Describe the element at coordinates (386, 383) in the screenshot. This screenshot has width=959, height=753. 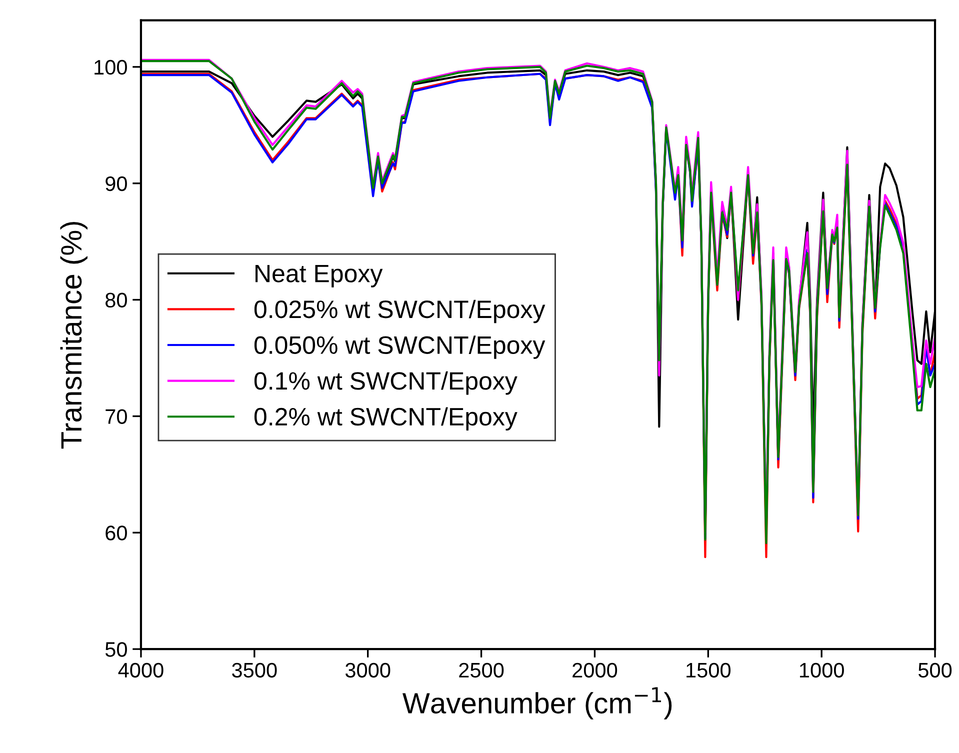
I see `legend-label: 0.1% wt SWCNT/Epoxy` at that location.